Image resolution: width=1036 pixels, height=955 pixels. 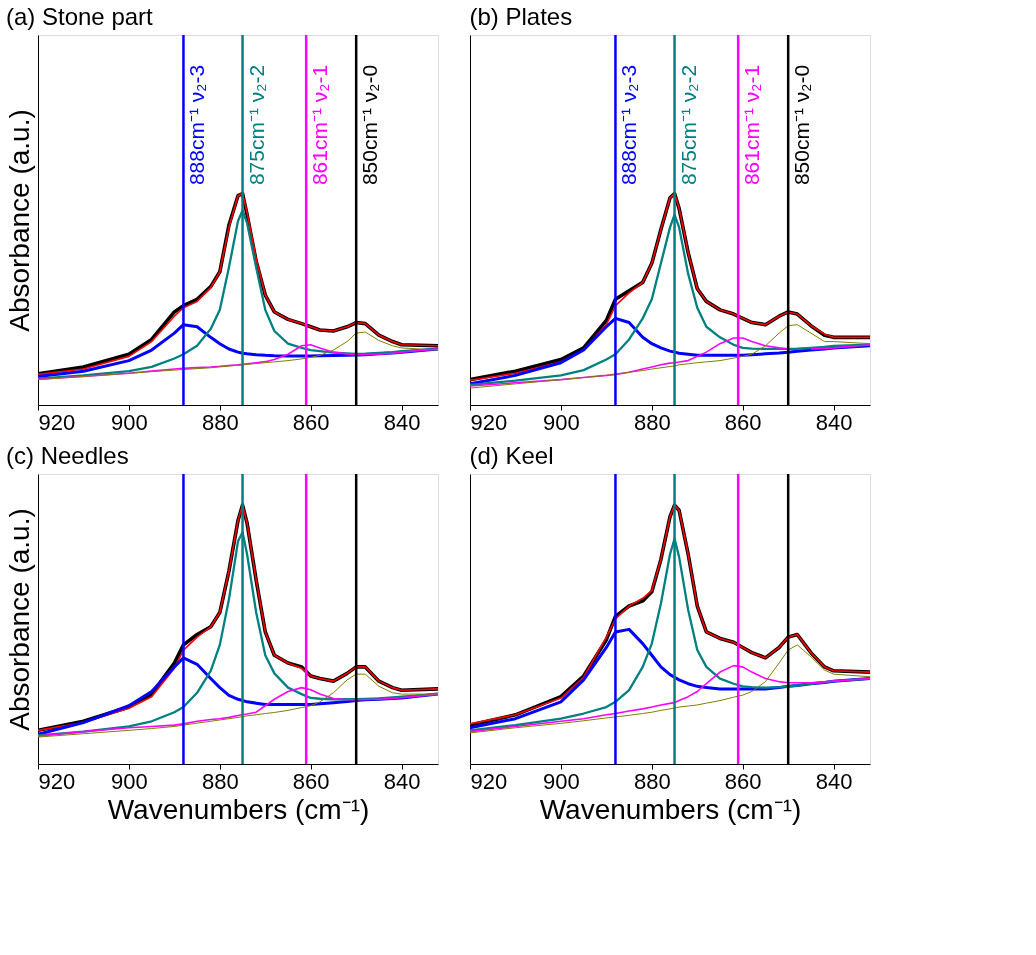 I want to click on chart-title: (d) Keel, so click(x=511, y=455).